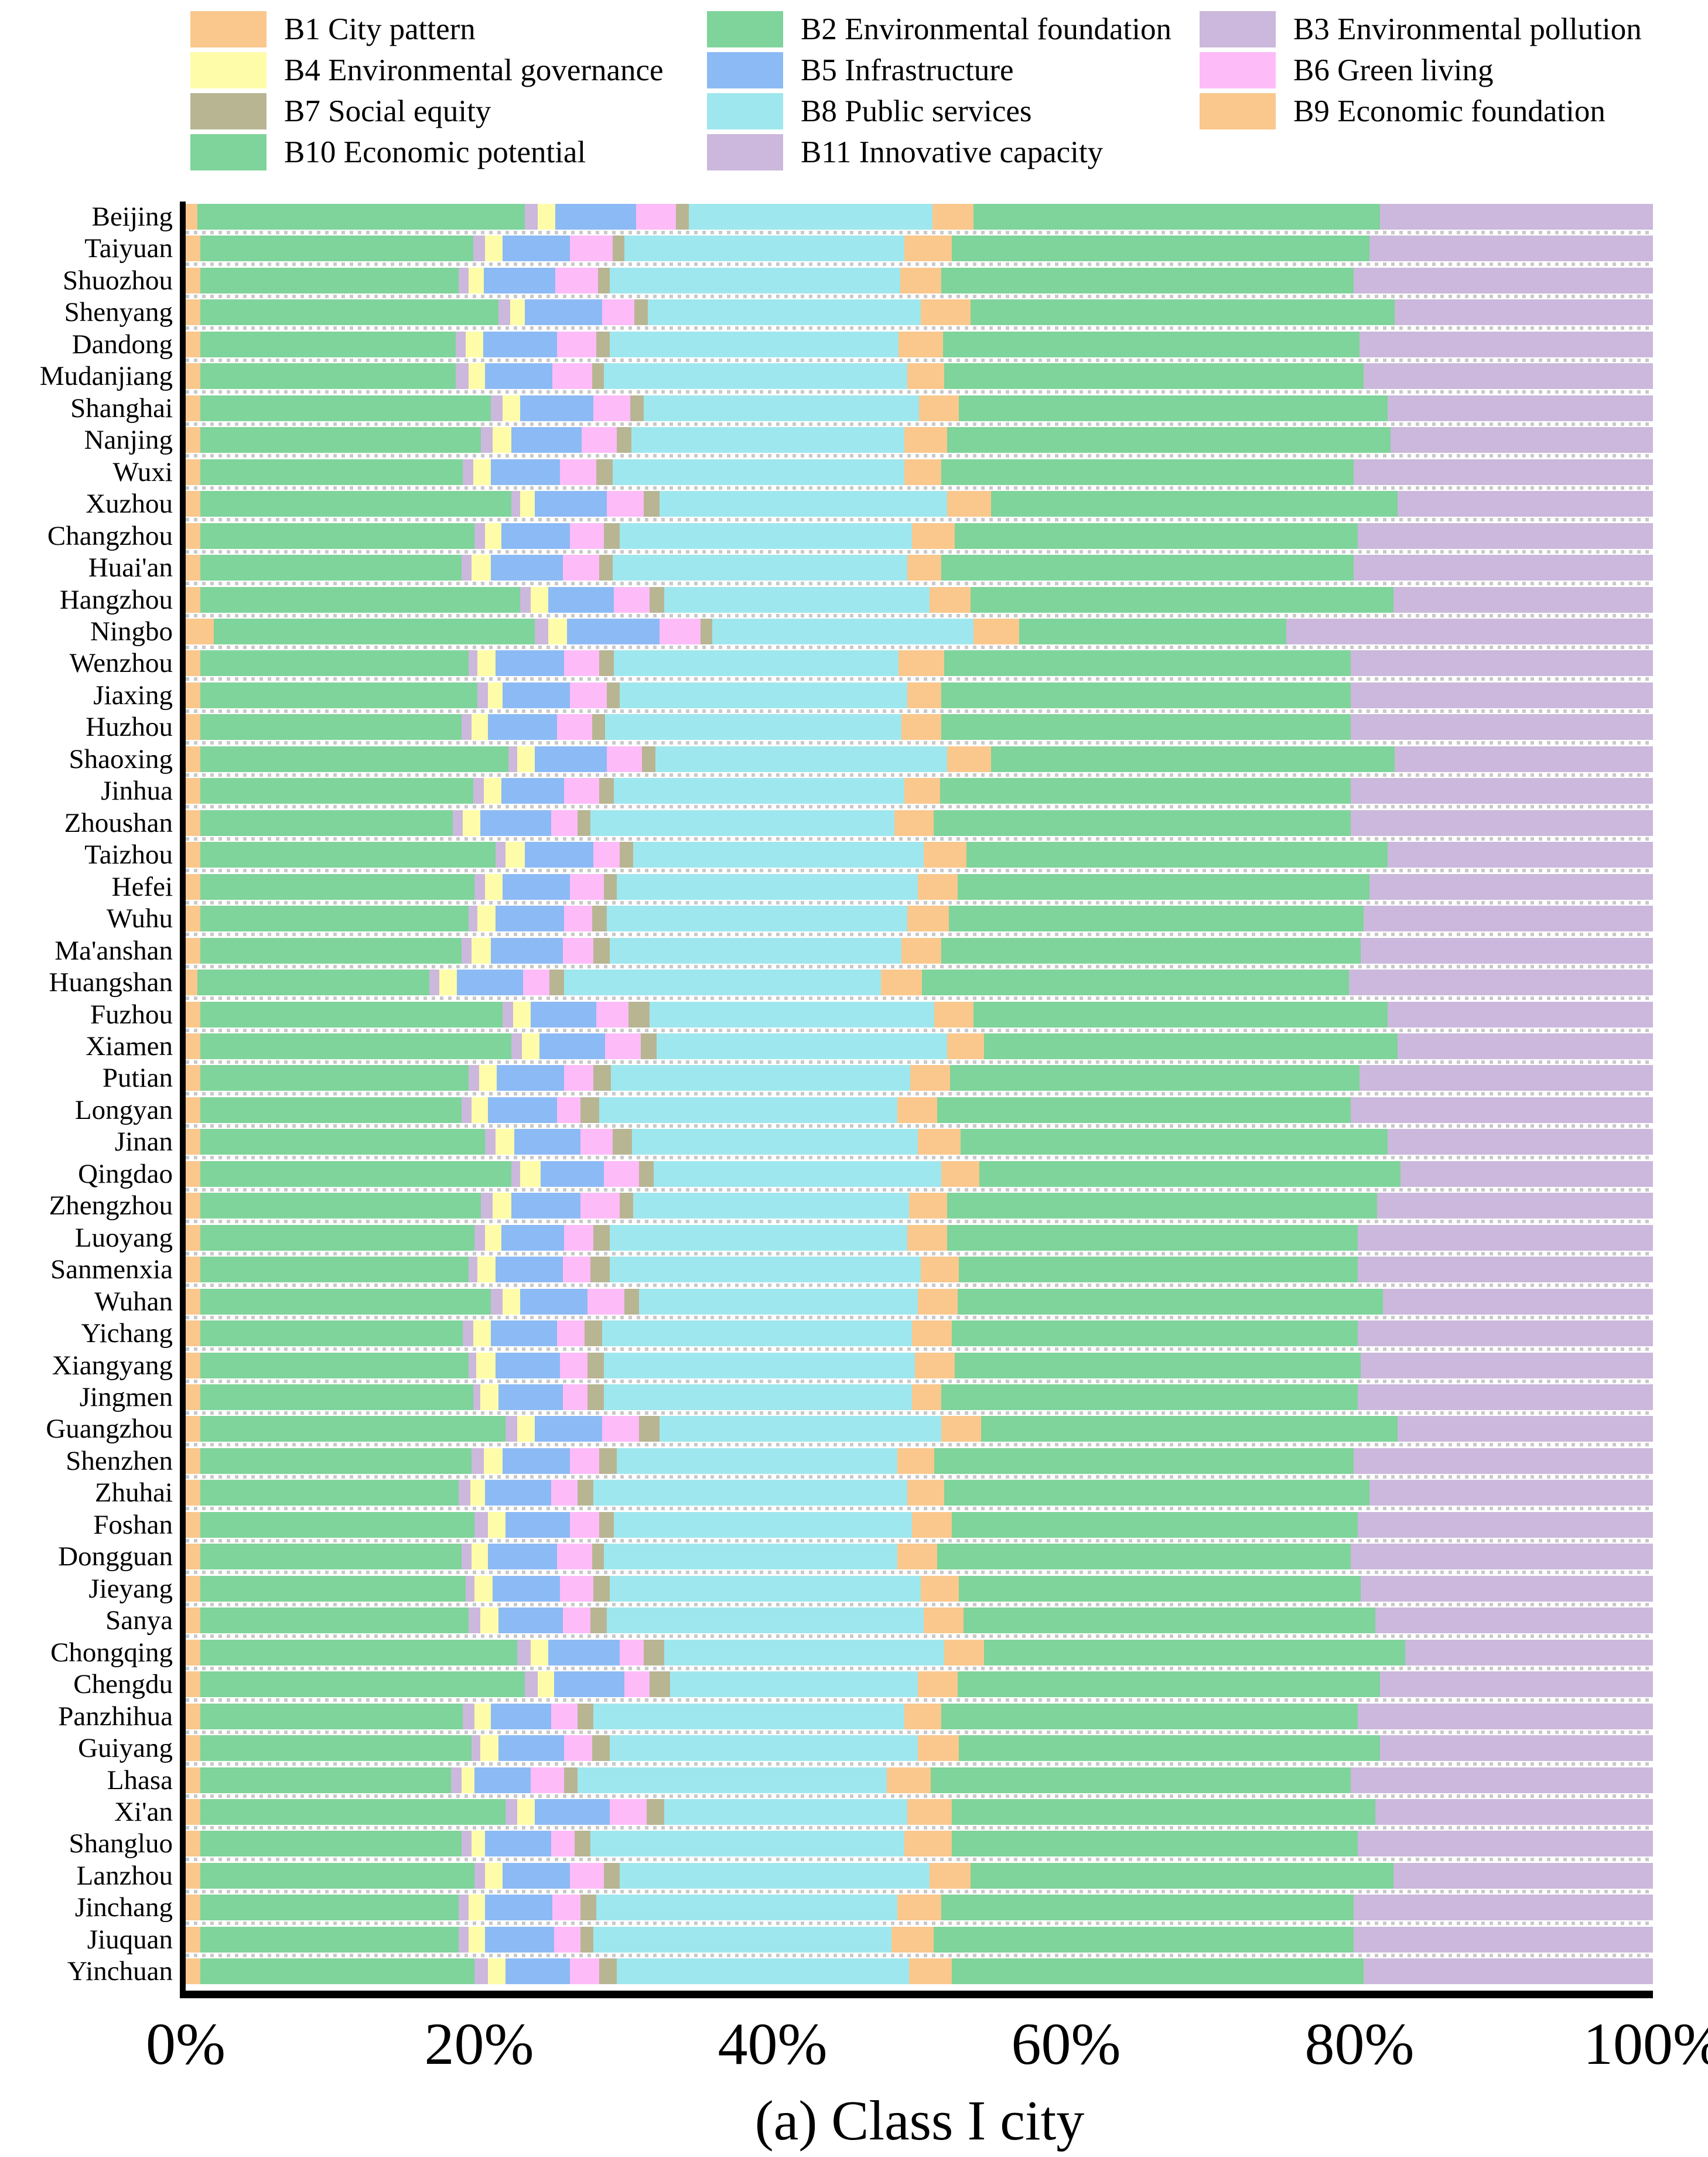 The height and width of the screenshot is (2157, 1708). Describe the element at coordinates (745, 29) in the screenshot. I see `legend-swatch-B2` at that location.